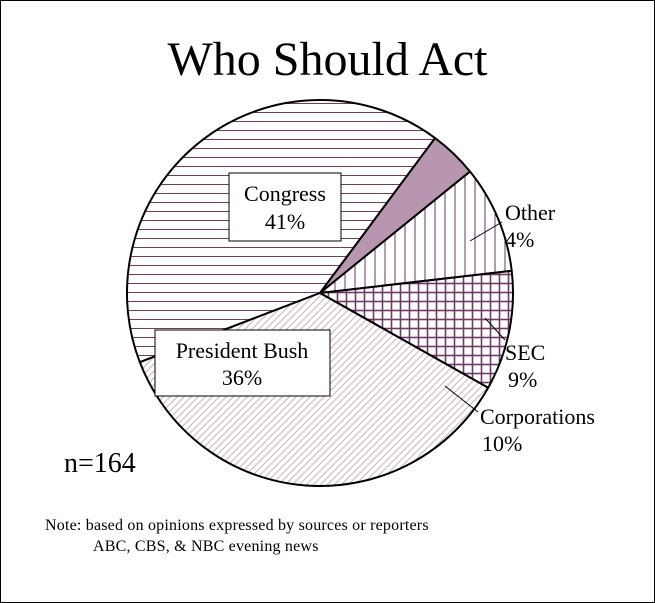 This screenshot has height=603, width=655. I want to click on president-bush-label: President Bush, so click(242, 350).